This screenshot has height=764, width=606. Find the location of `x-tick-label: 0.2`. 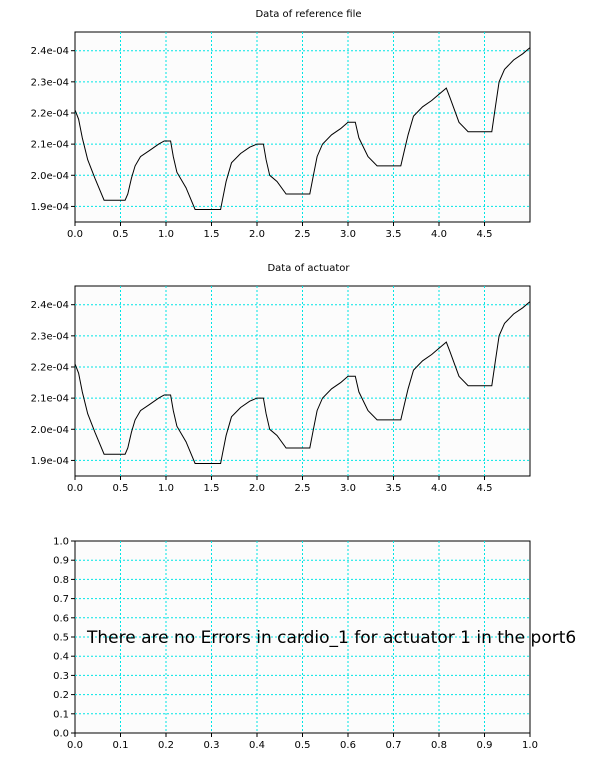

x-tick-label: 0.2 is located at coordinates (166, 745).